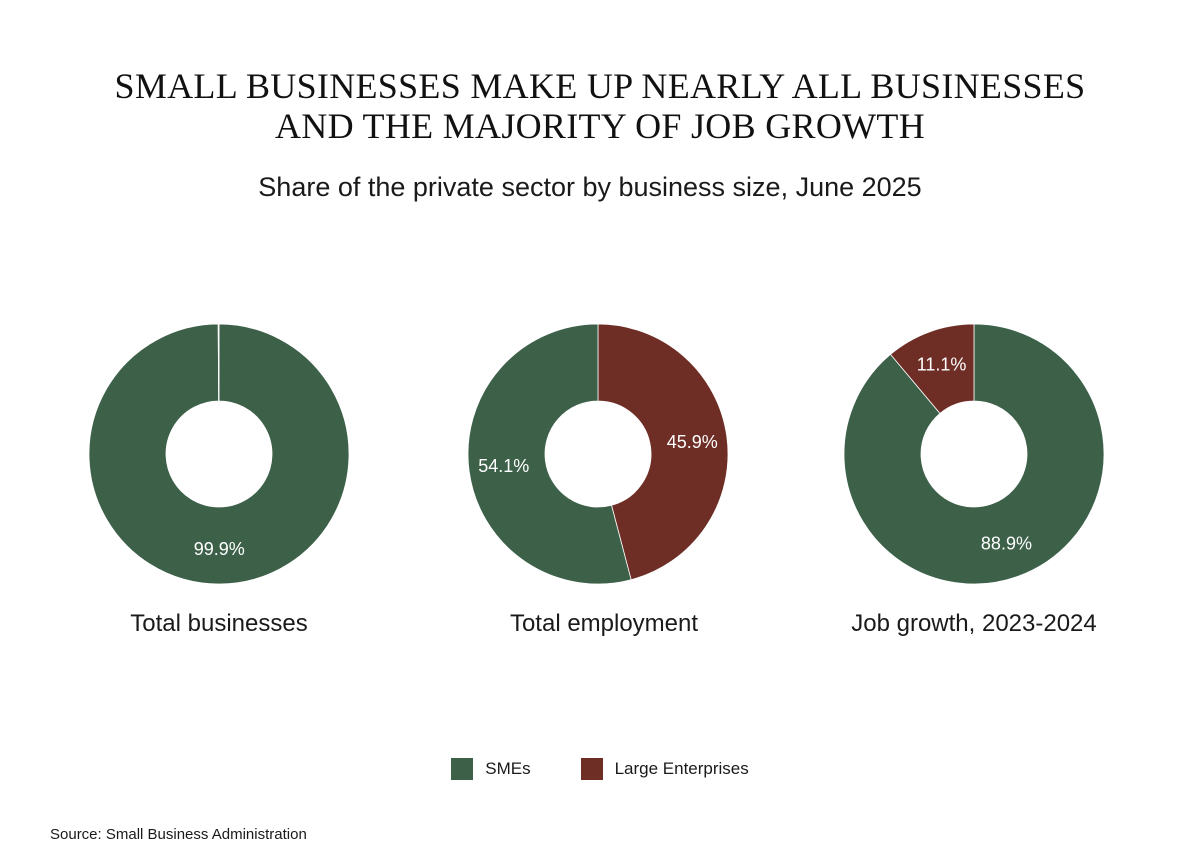  What do you see at coordinates (508, 768) in the screenshot?
I see `legend-label-smes: SMEs` at bounding box center [508, 768].